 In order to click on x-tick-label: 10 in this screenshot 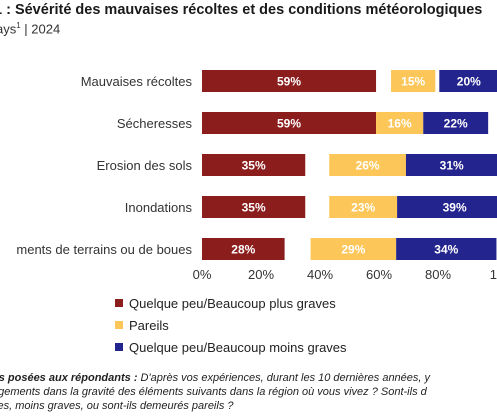, I will do `click(493, 274)`.